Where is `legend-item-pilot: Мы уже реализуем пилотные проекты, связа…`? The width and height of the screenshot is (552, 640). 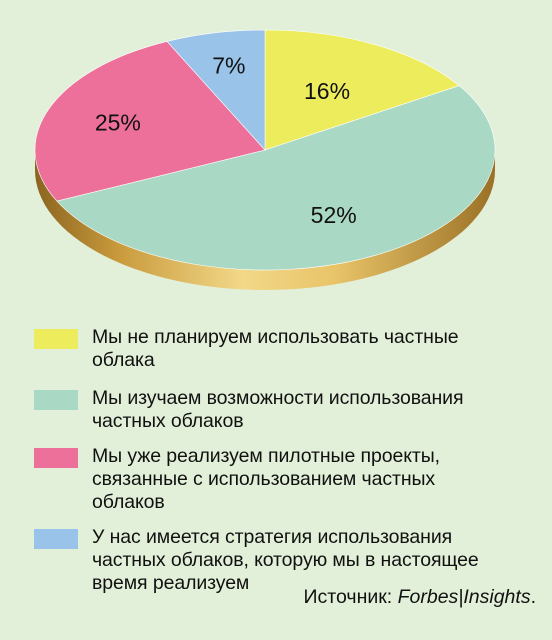
legend-item-pilot: Мы уже реализуем пилотные проекты, связа… is located at coordinates (284, 479).